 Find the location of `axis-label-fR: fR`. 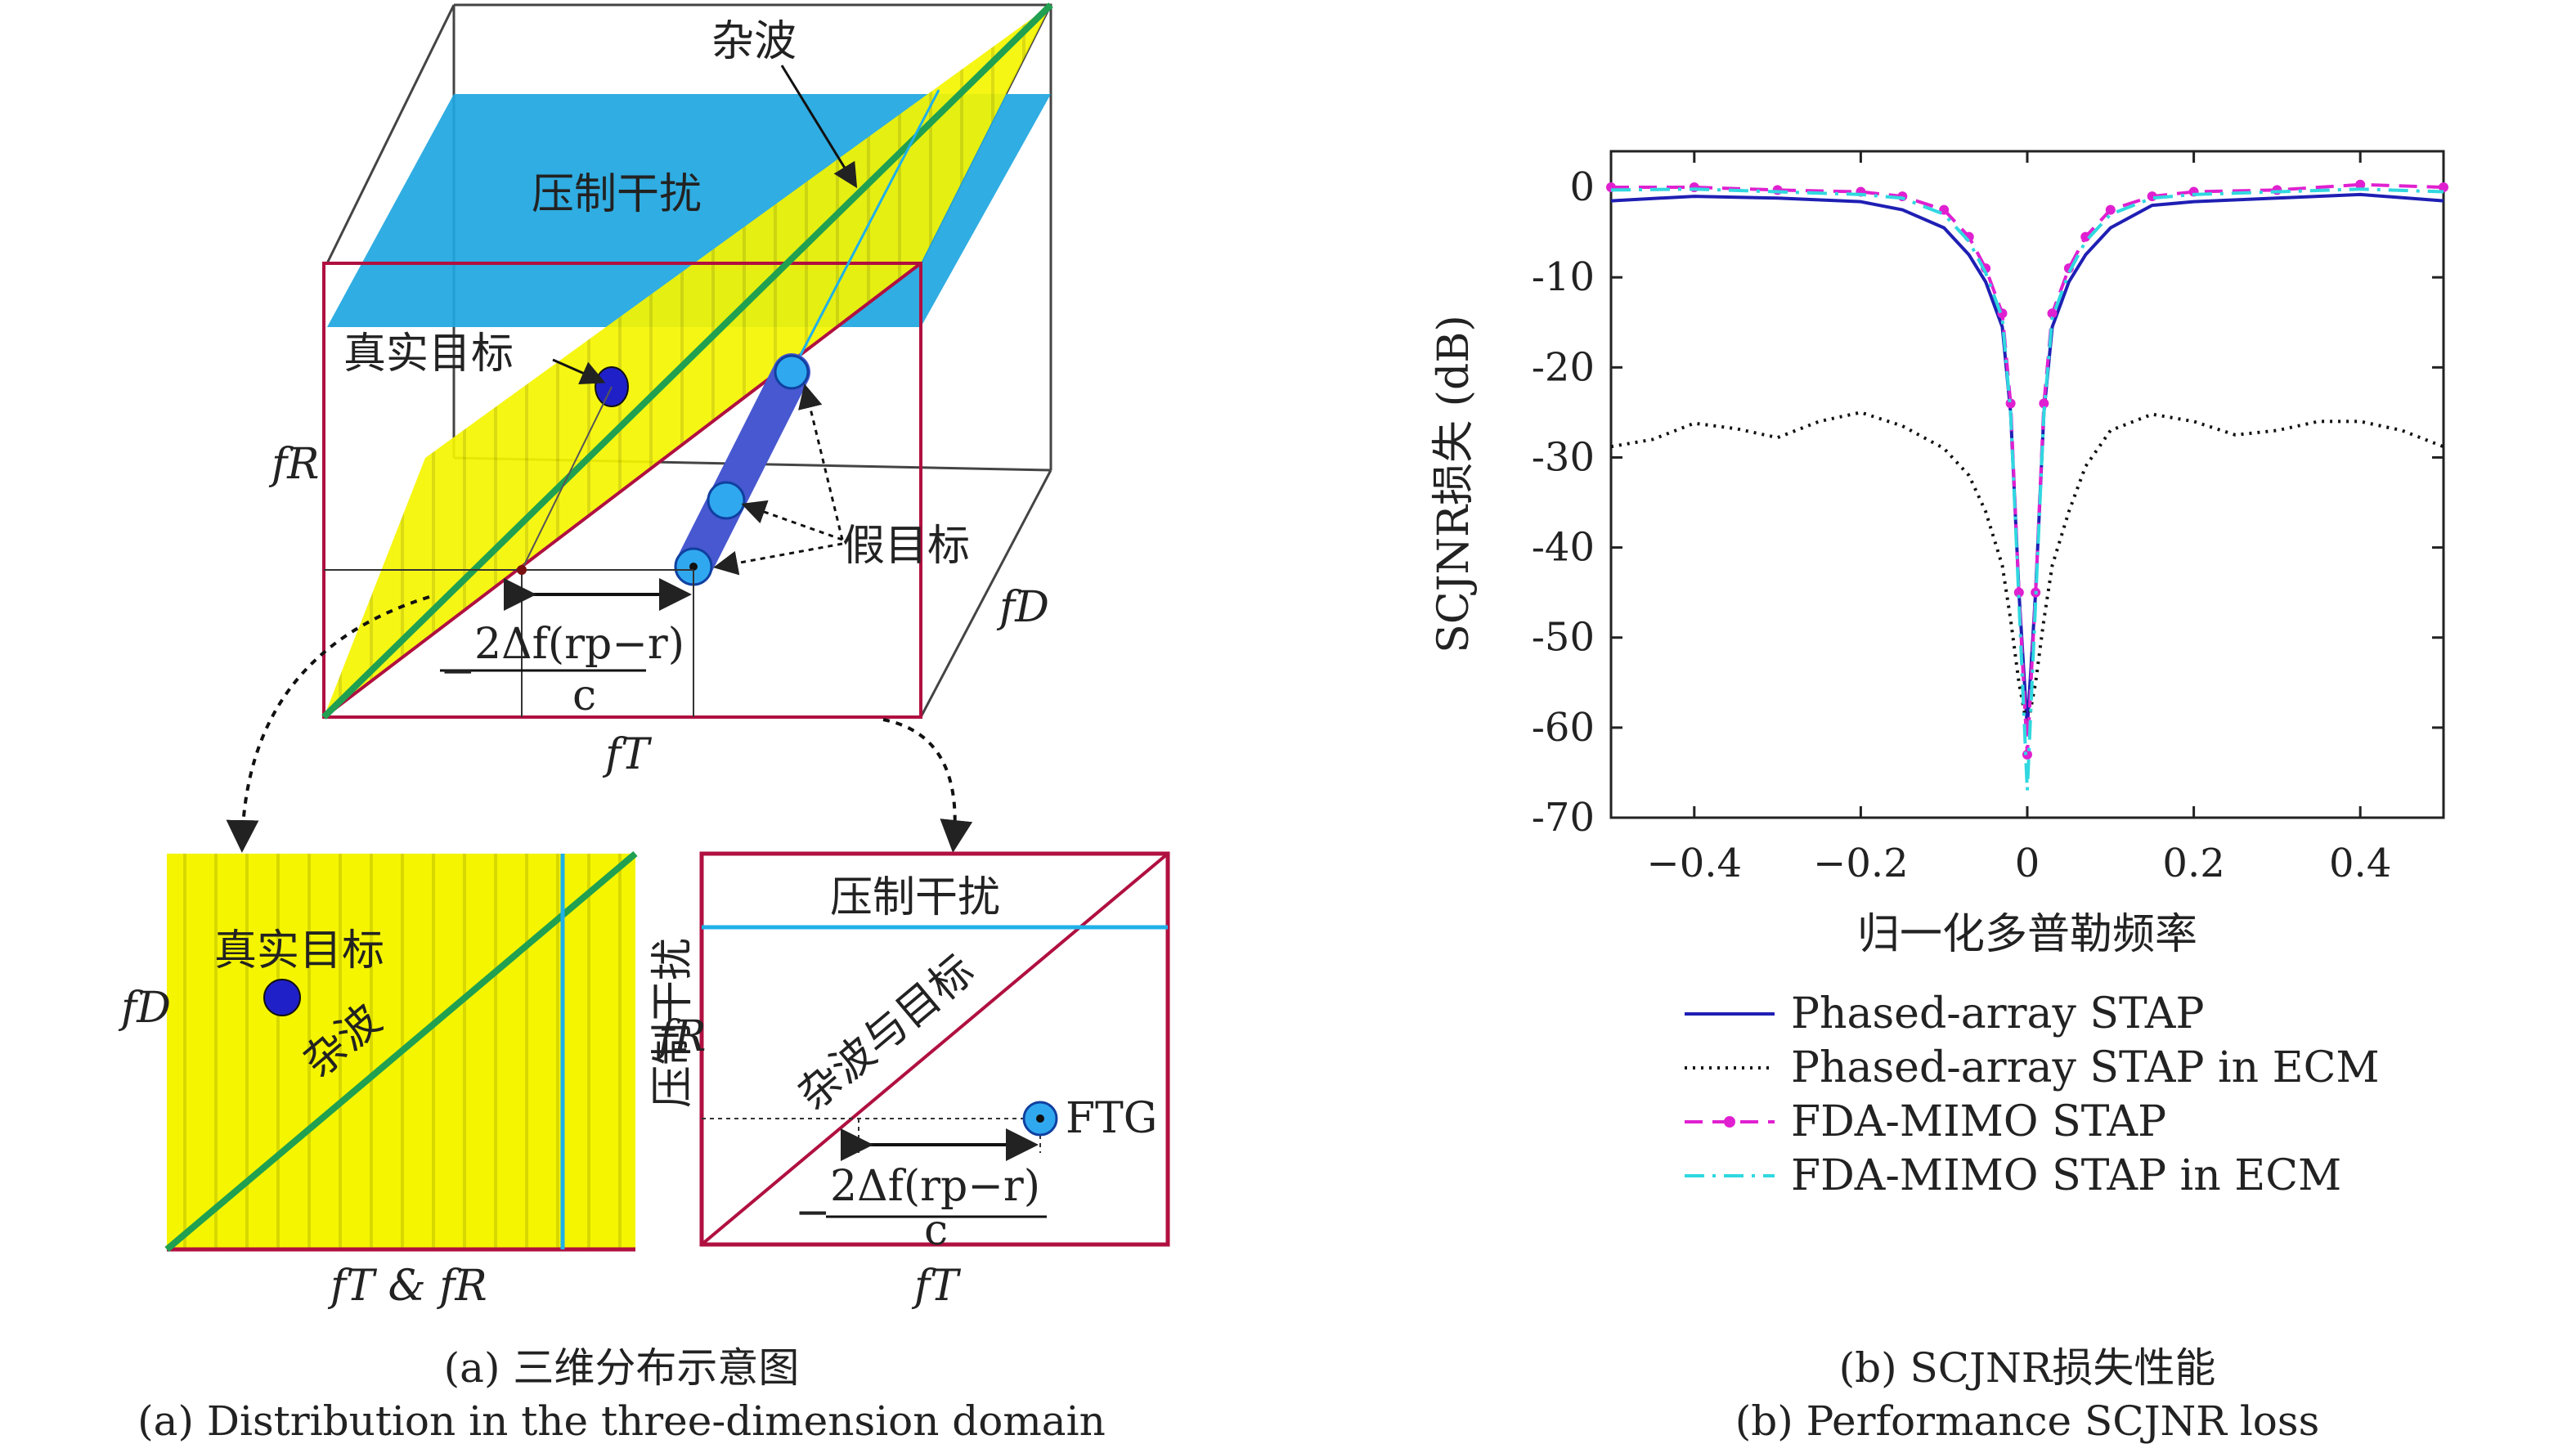

axis-label-fR: fR is located at coordinates (293, 464).